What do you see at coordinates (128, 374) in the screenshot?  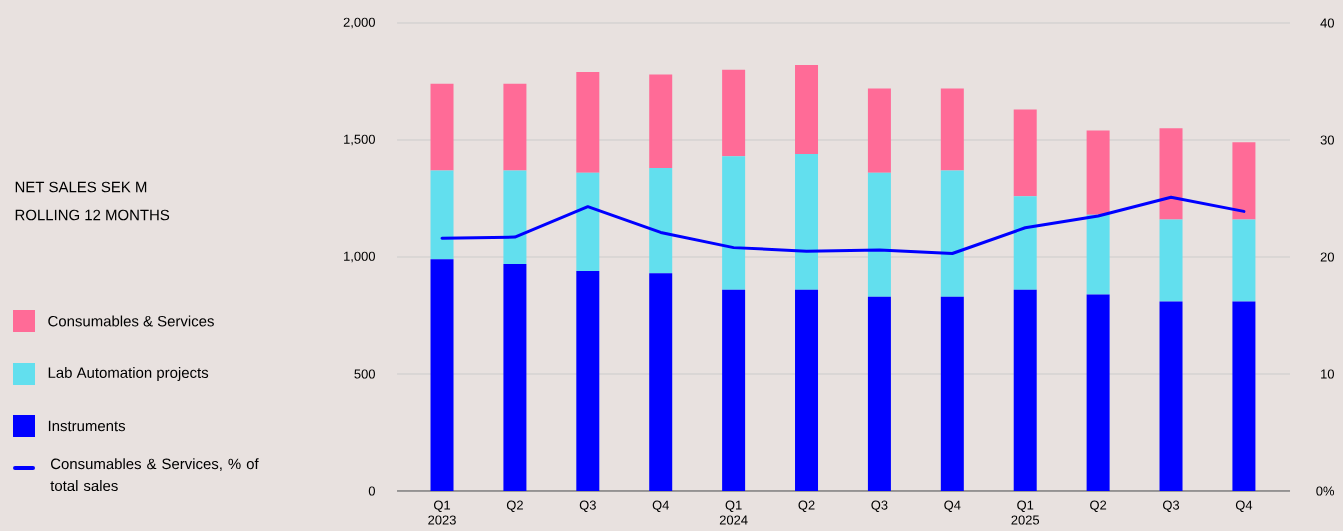 I see `legend-label: Lab Automation projects` at bounding box center [128, 374].